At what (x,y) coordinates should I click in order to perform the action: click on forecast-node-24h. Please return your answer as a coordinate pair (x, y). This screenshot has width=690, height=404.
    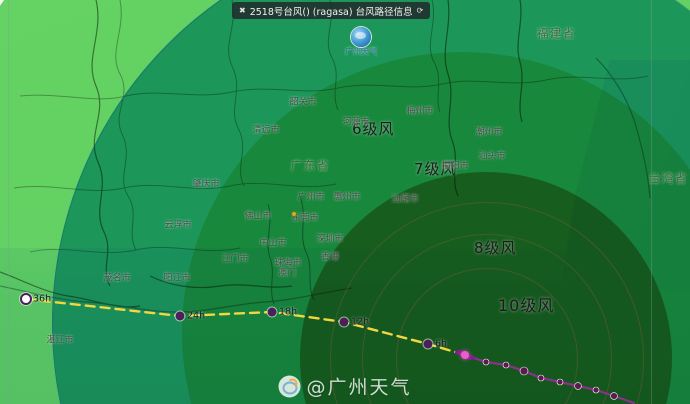
    Looking at the image, I should click on (180, 316).